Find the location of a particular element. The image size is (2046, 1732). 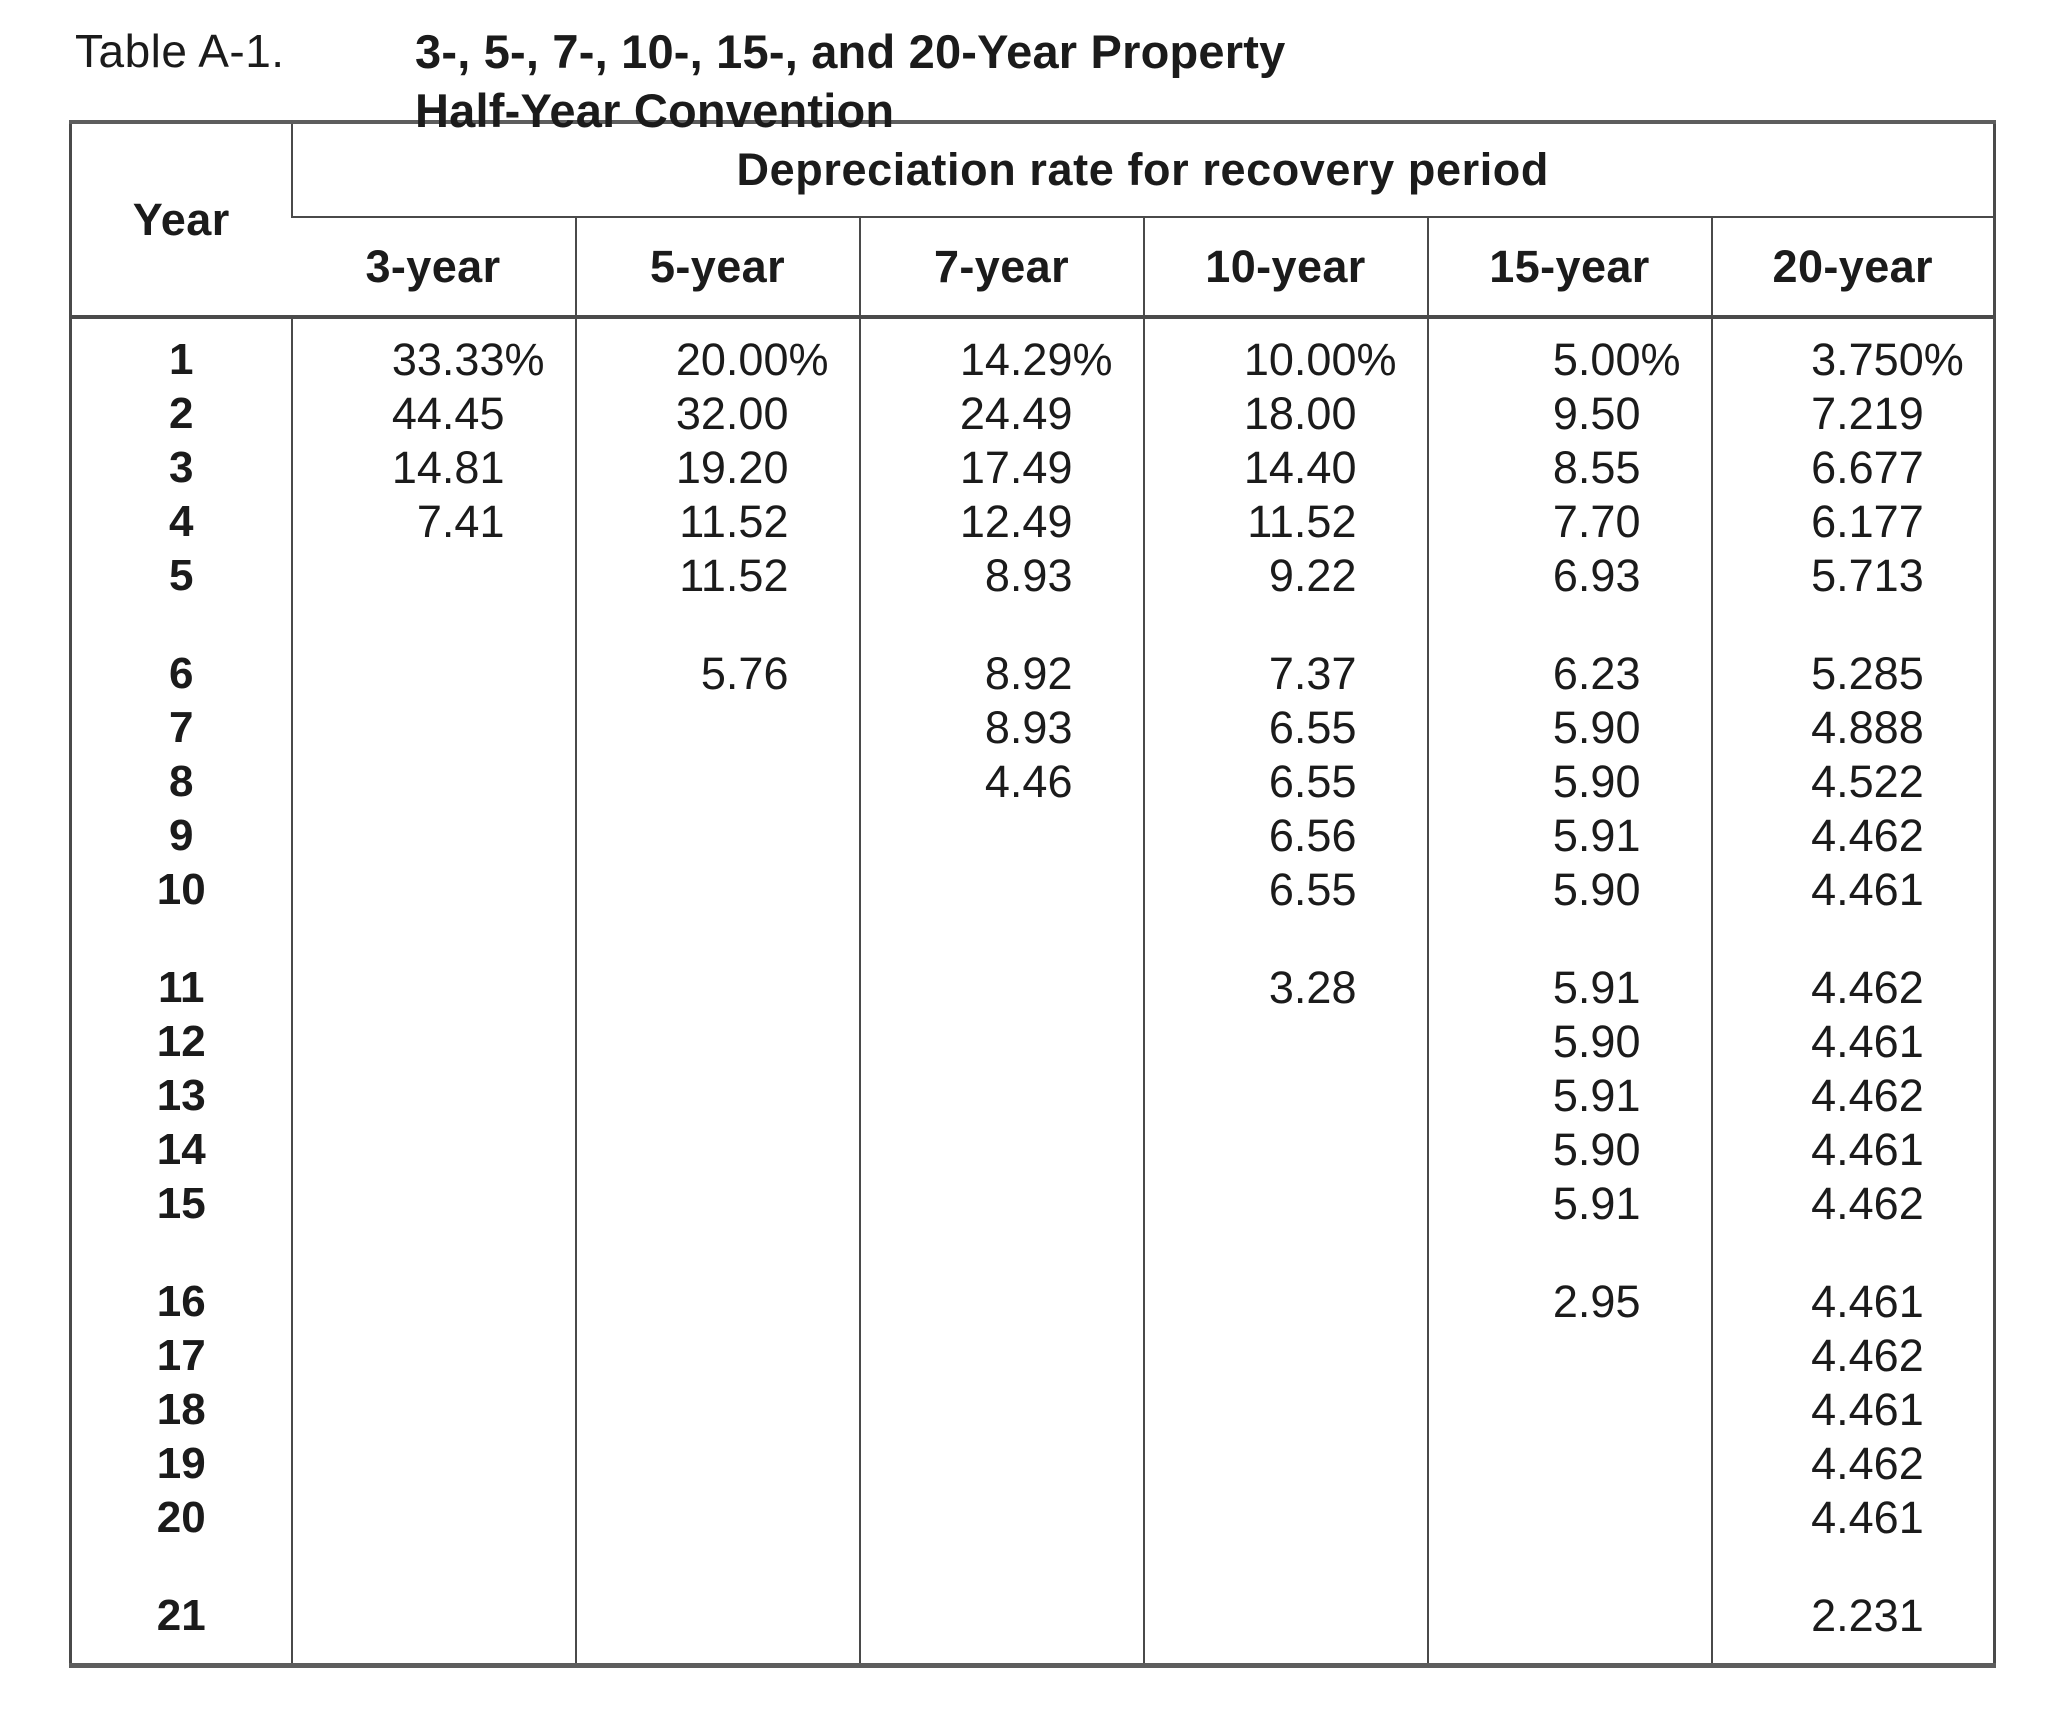

rate-cell-7-year: 24.49 is located at coordinates (1001, 414).